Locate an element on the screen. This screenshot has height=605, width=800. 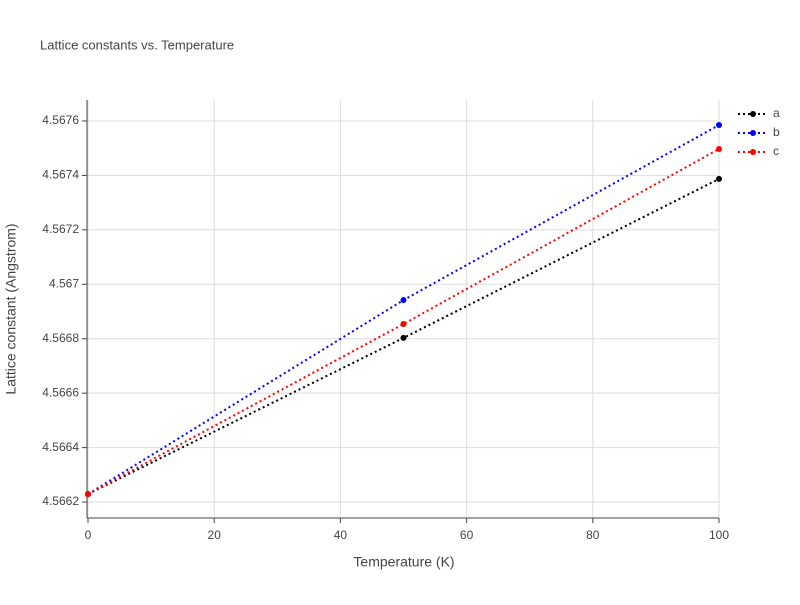
x-tick-label: 20 is located at coordinates (215, 535).